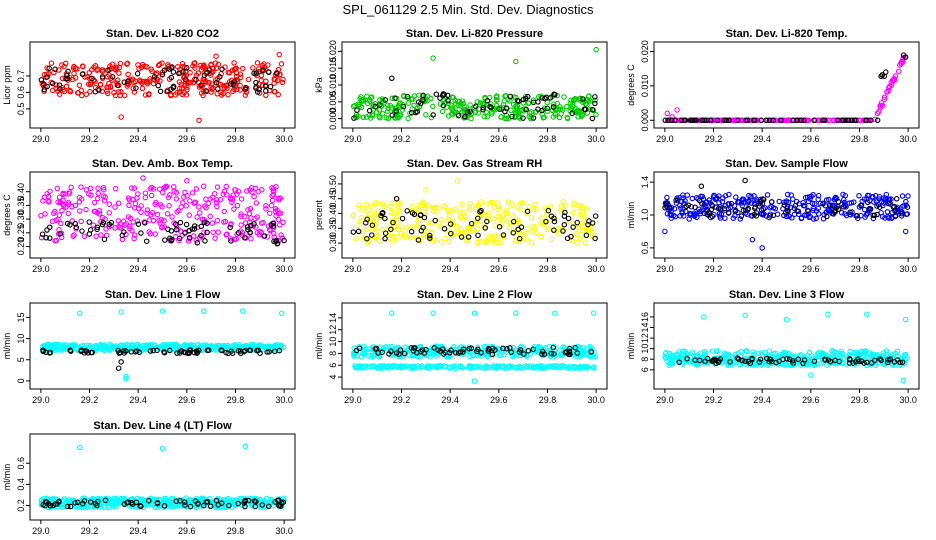 This screenshot has width=936, height=540. What do you see at coordinates (162, 426) in the screenshot?
I see `chart-title: Stan. Dev. Line 4 (LT) Flow` at bounding box center [162, 426].